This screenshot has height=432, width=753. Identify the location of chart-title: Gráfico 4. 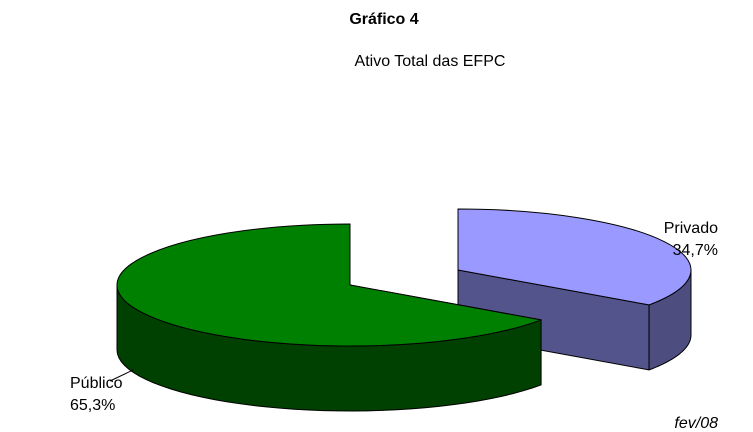
(383, 19).